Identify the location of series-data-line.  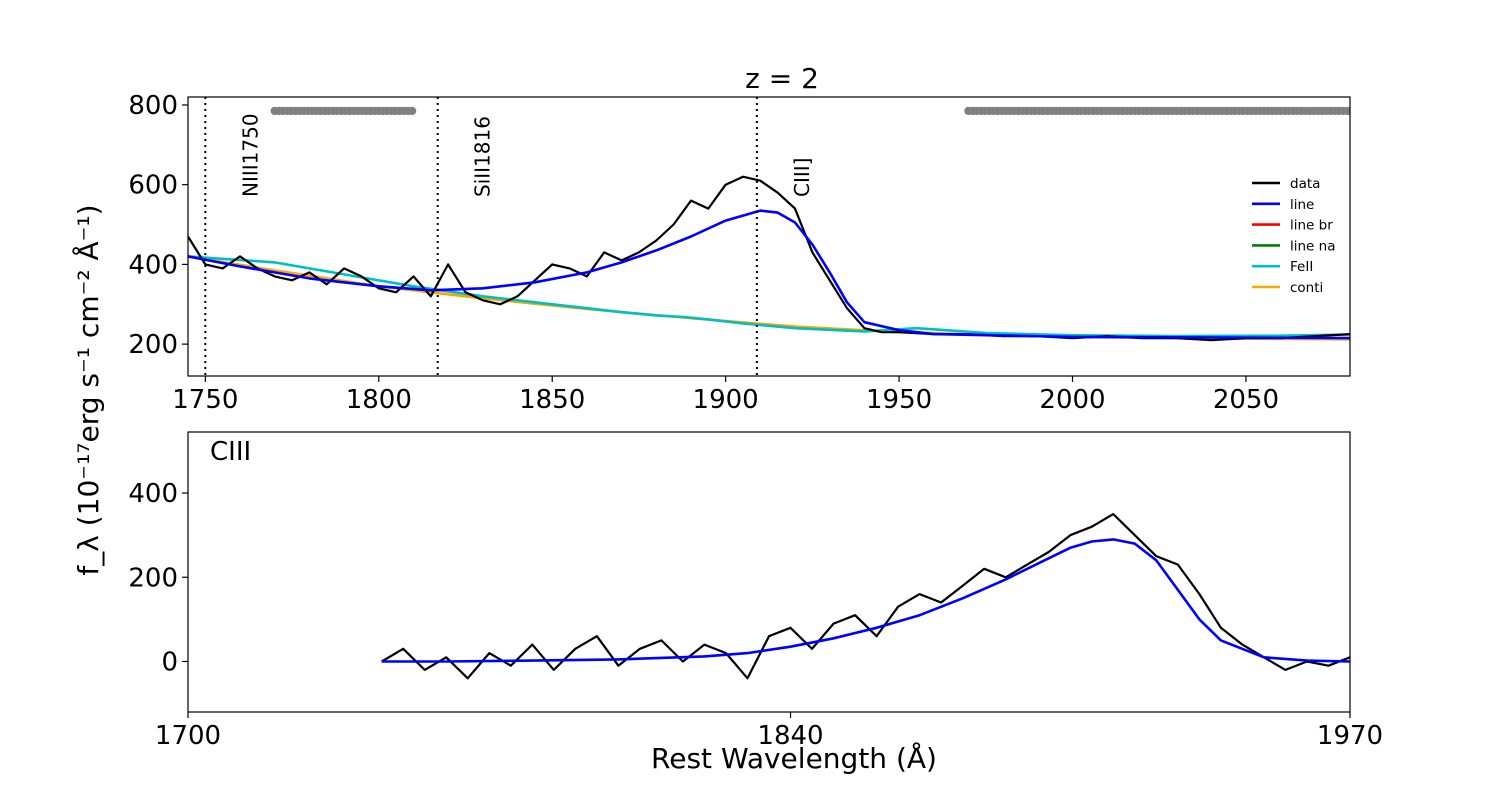
(865, 596).